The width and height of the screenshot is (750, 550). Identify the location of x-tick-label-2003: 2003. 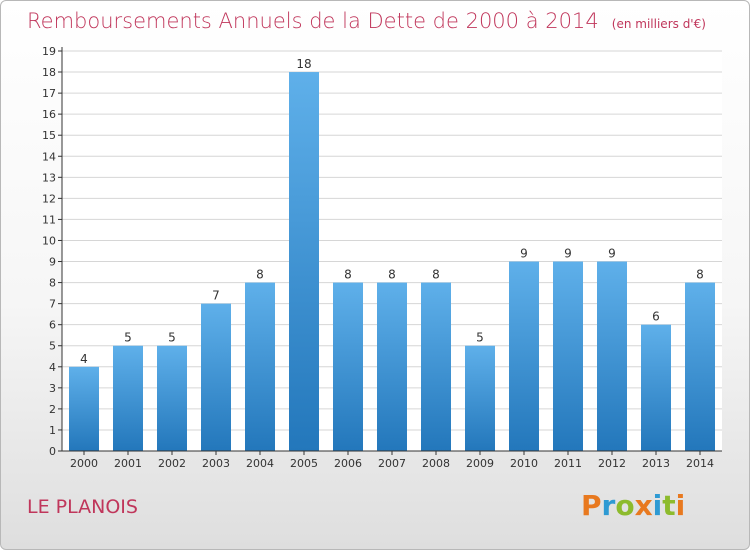
(216, 463).